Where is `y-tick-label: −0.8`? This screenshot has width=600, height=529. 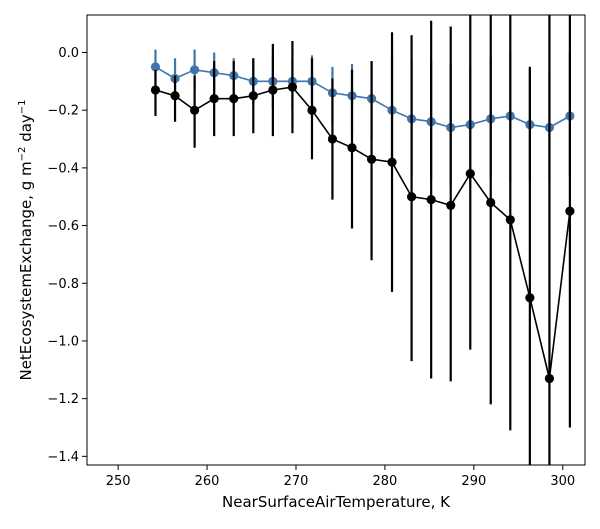
y-tick-label: −0.8 is located at coordinates (63, 284).